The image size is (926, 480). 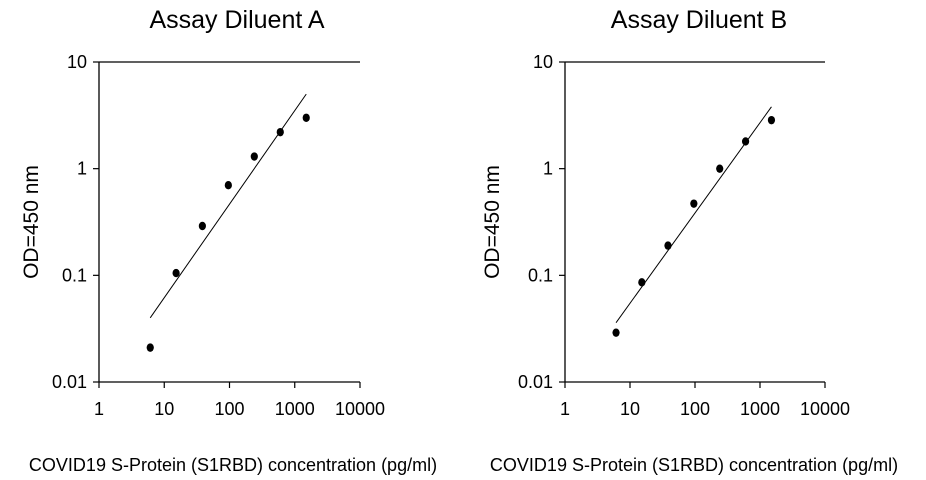 I want to click on chart-title: Assay Diluent B, so click(x=699, y=20).